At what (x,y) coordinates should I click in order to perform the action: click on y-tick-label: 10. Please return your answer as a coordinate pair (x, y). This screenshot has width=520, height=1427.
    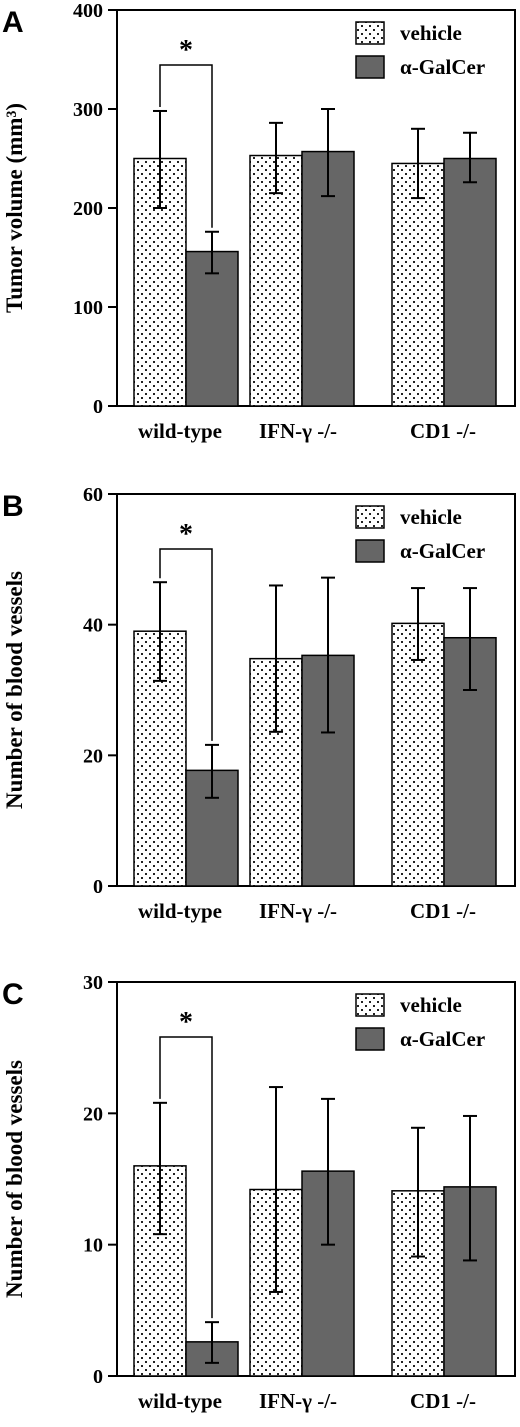
    Looking at the image, I should click on (93, 1246).